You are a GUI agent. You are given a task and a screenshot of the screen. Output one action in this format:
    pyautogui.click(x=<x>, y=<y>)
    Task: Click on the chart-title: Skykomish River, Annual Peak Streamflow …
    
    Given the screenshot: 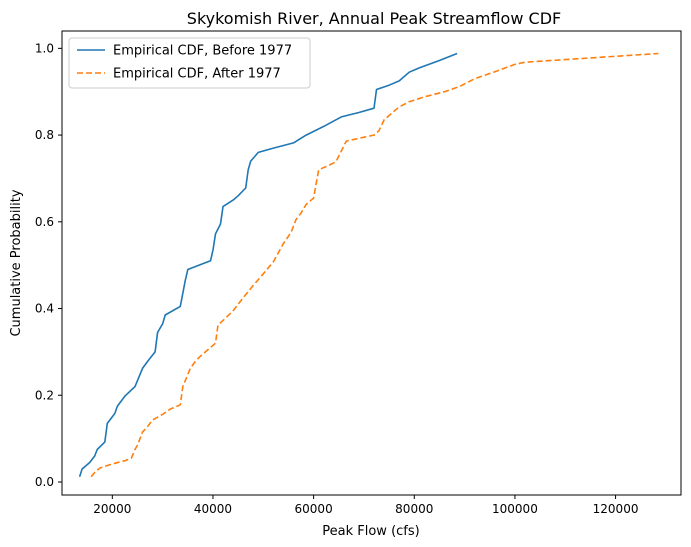 What is the action you would take?
    pyautogui.click(x=374, y=18)
    